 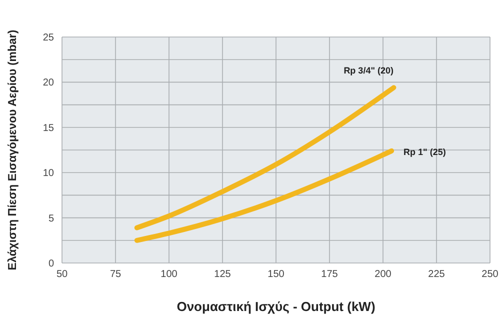 I want to click on x-tick-label: 75, so click(x=116, y=274).